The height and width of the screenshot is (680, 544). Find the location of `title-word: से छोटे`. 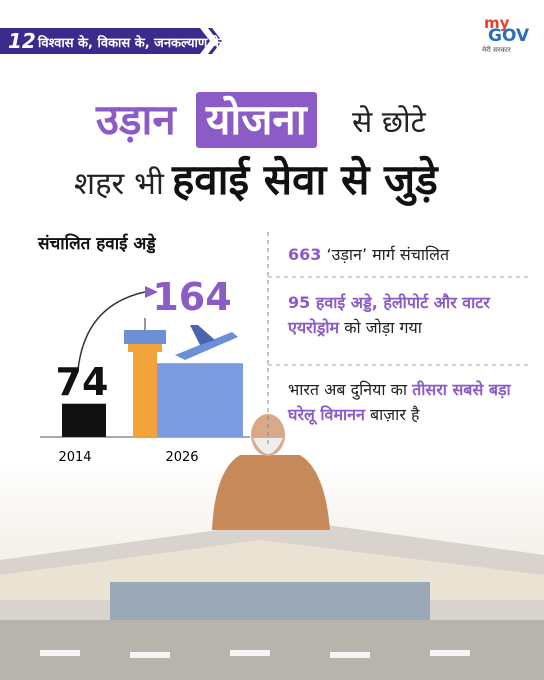

title-word: से छोटे is located at coordinates (389, 122).